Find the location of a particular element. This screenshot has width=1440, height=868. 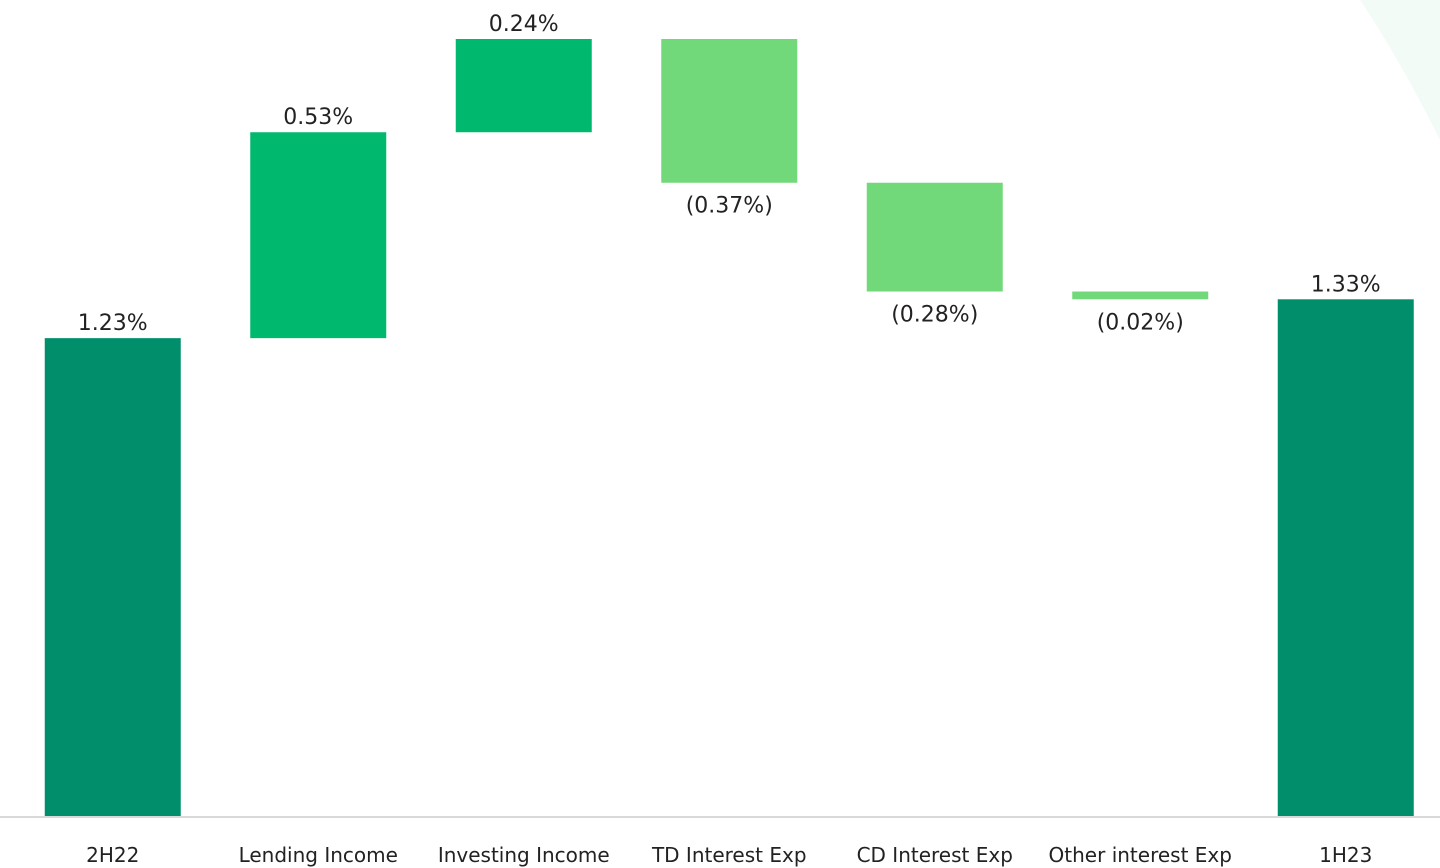

data-label: 0.53% is located at coordinates (318, 117).